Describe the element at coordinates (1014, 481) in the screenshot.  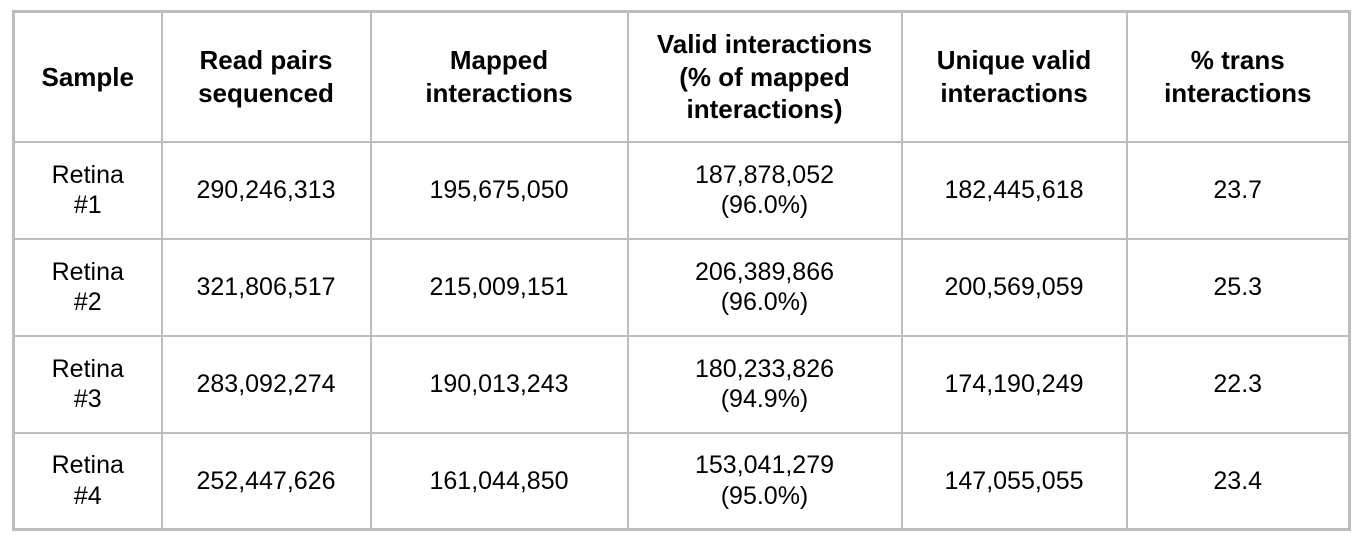
I see `cell-unique-valid: 147,055,055` at that location.